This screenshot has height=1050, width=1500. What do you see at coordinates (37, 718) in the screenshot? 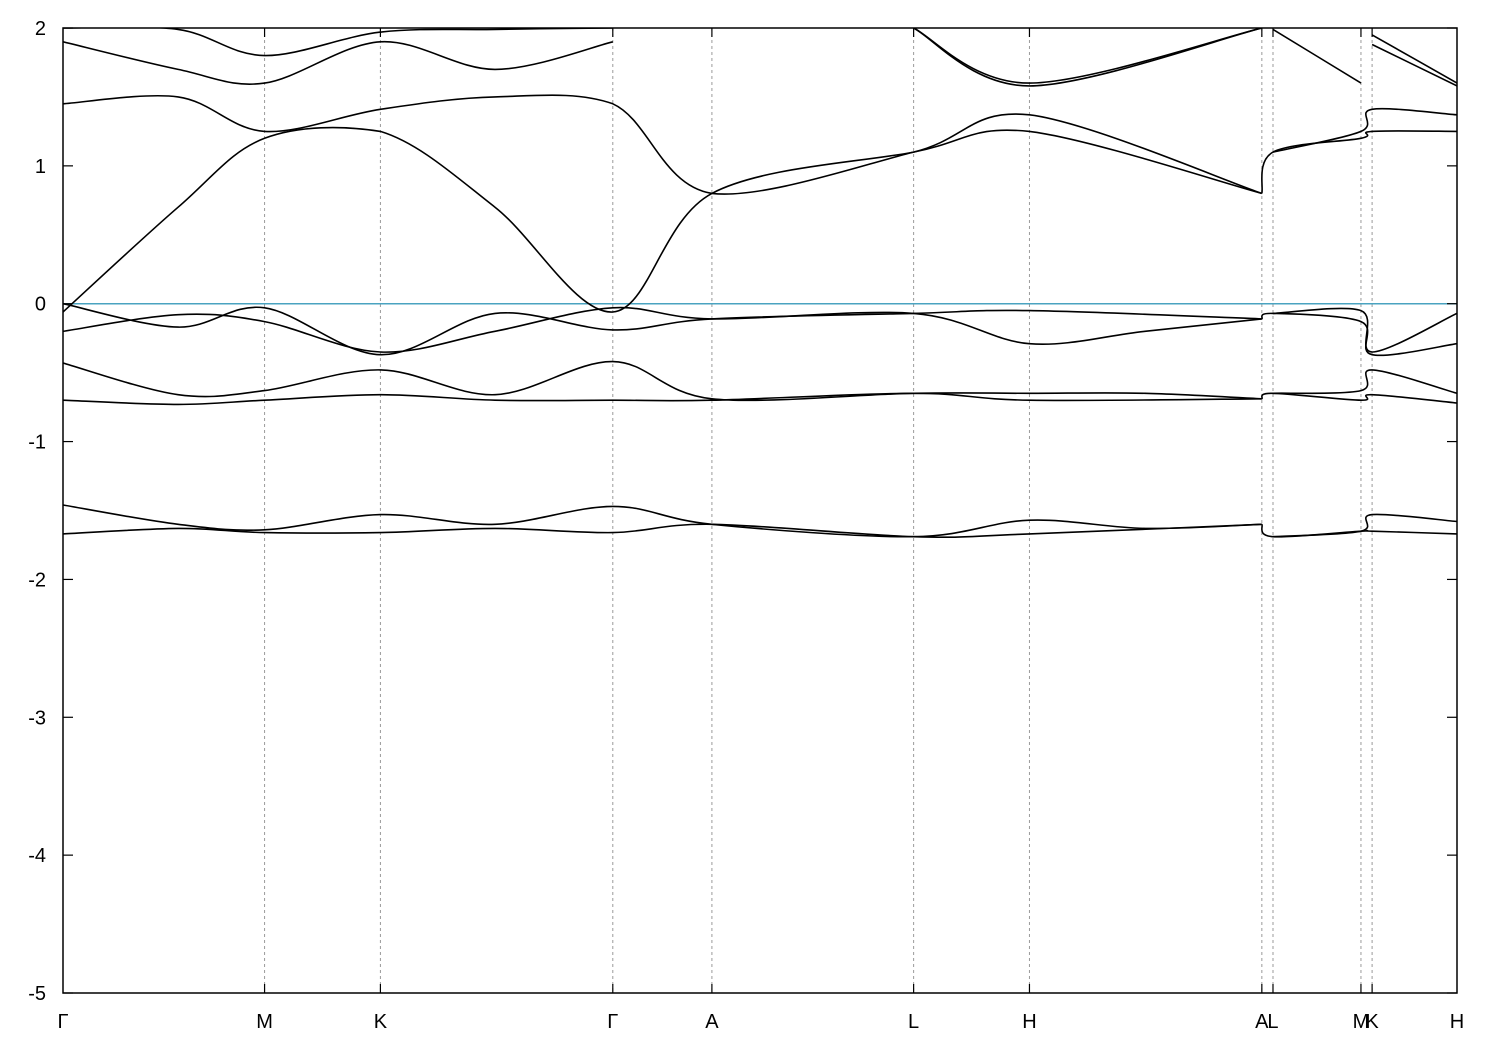
I see `y-tick-label: -3` at bounding box center [37, 718].